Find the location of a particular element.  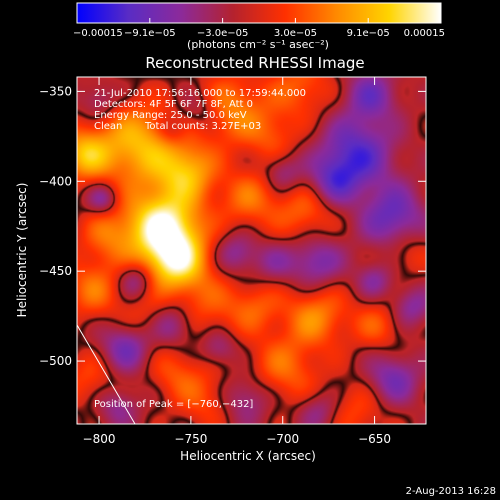

x-tick-label: −800 is located at coordinates (99, 439).